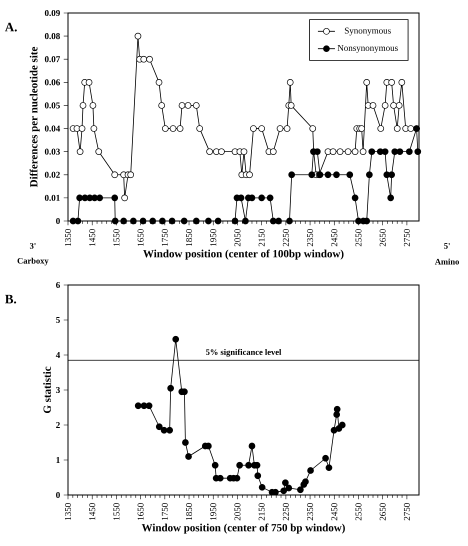 The image size is (468, 546). What do you see at coordinates (52, 82) in the screenshot?
I see `y-tick-label: 0.06` at bounding box center [52, 82].